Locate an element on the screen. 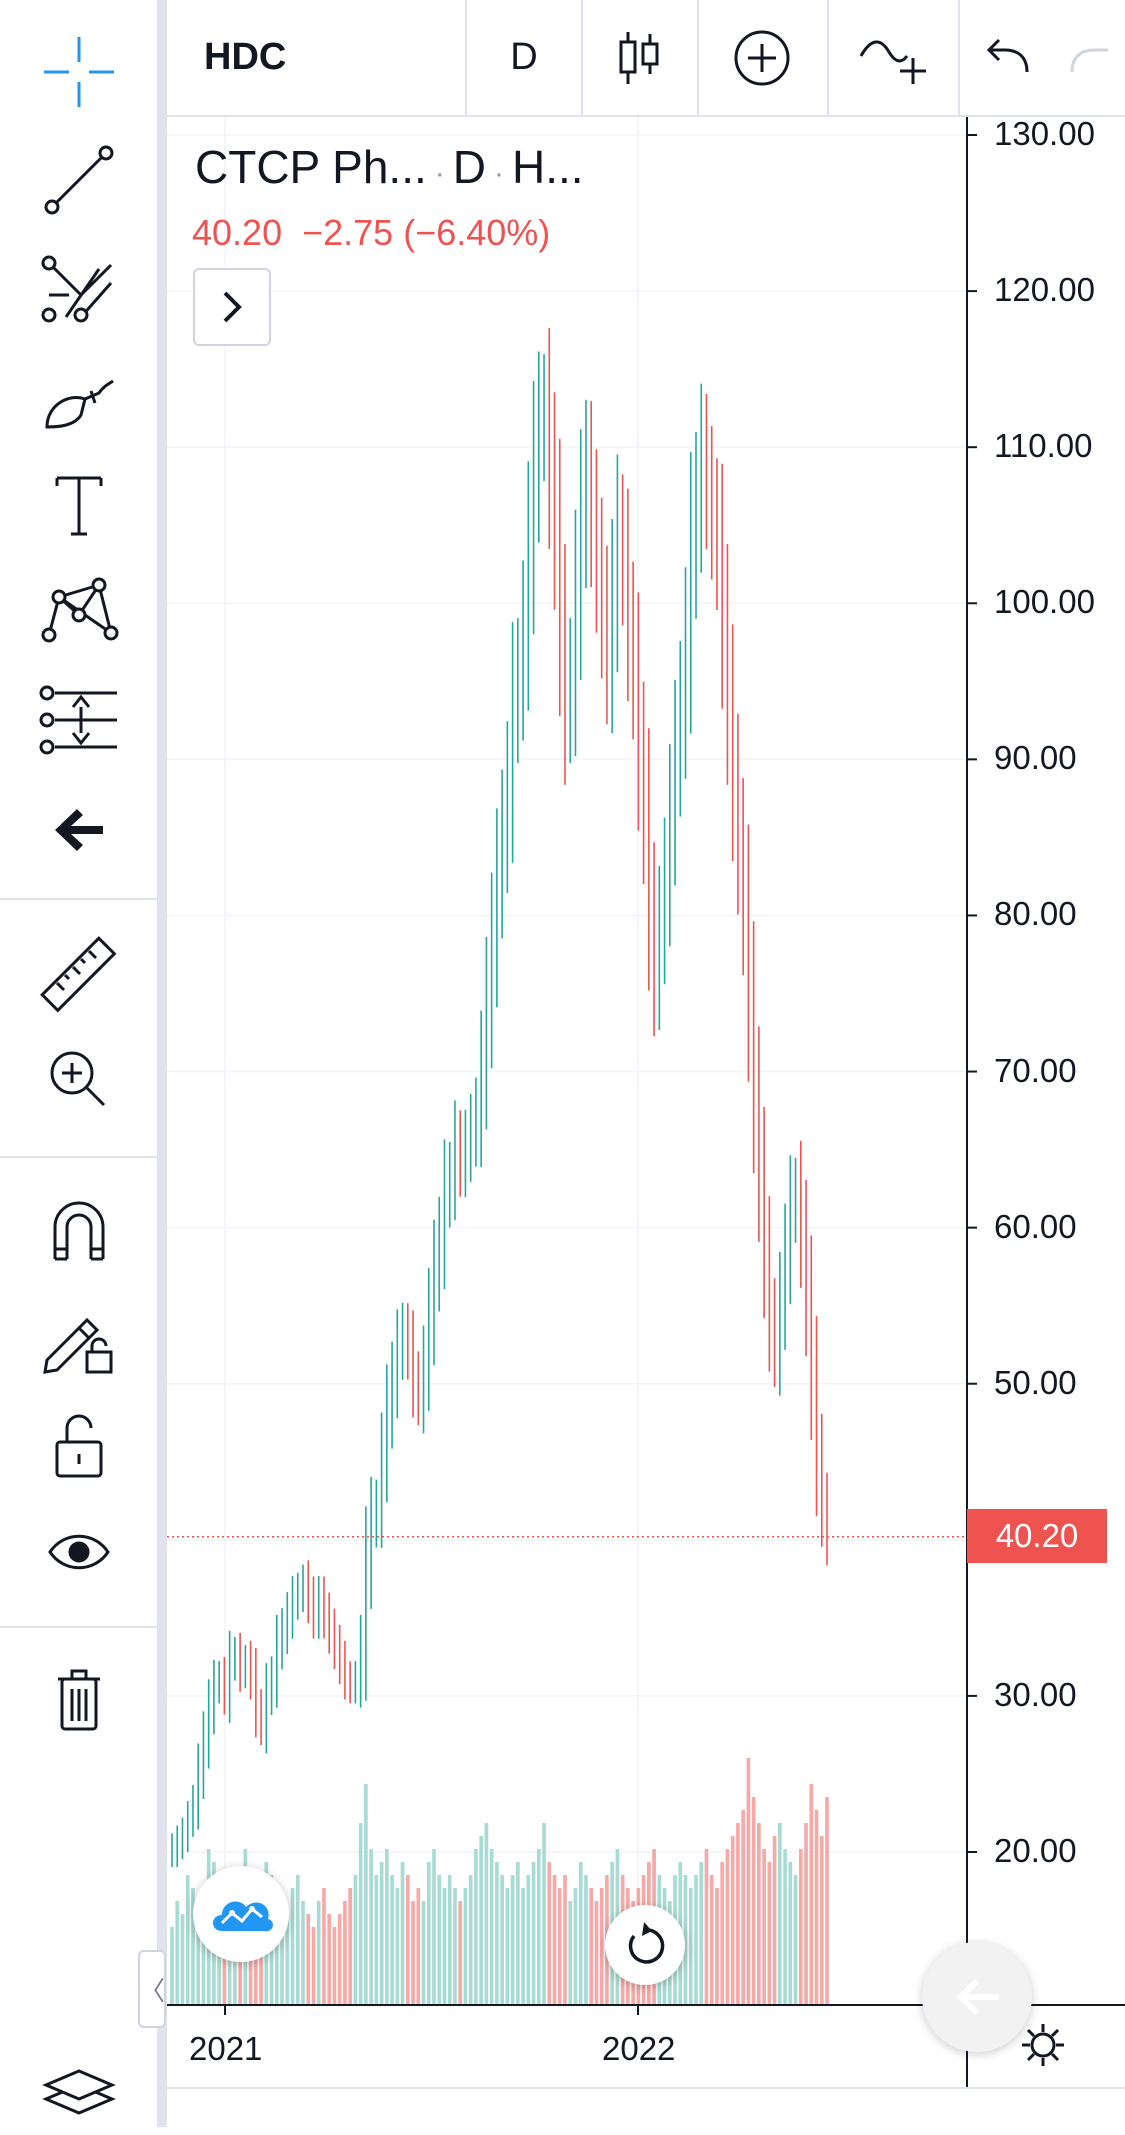 This screenshot has width=1125, height=2135. pitchfork-icon is located at coordinates (76, 289).